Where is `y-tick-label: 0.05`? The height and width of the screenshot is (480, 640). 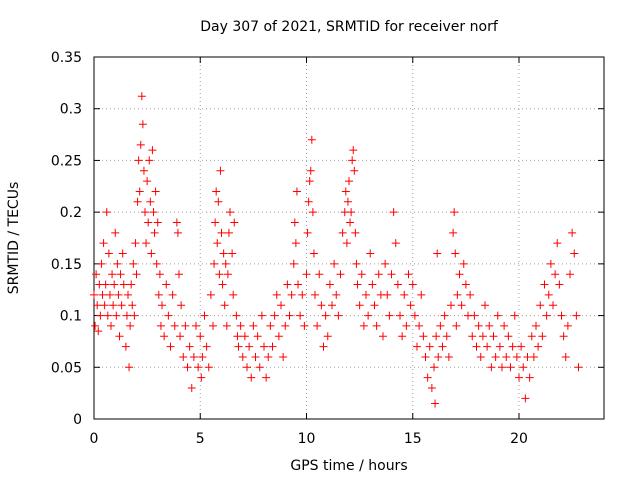 y-tick-label: 0.05 is located at coordinates (66, 368).